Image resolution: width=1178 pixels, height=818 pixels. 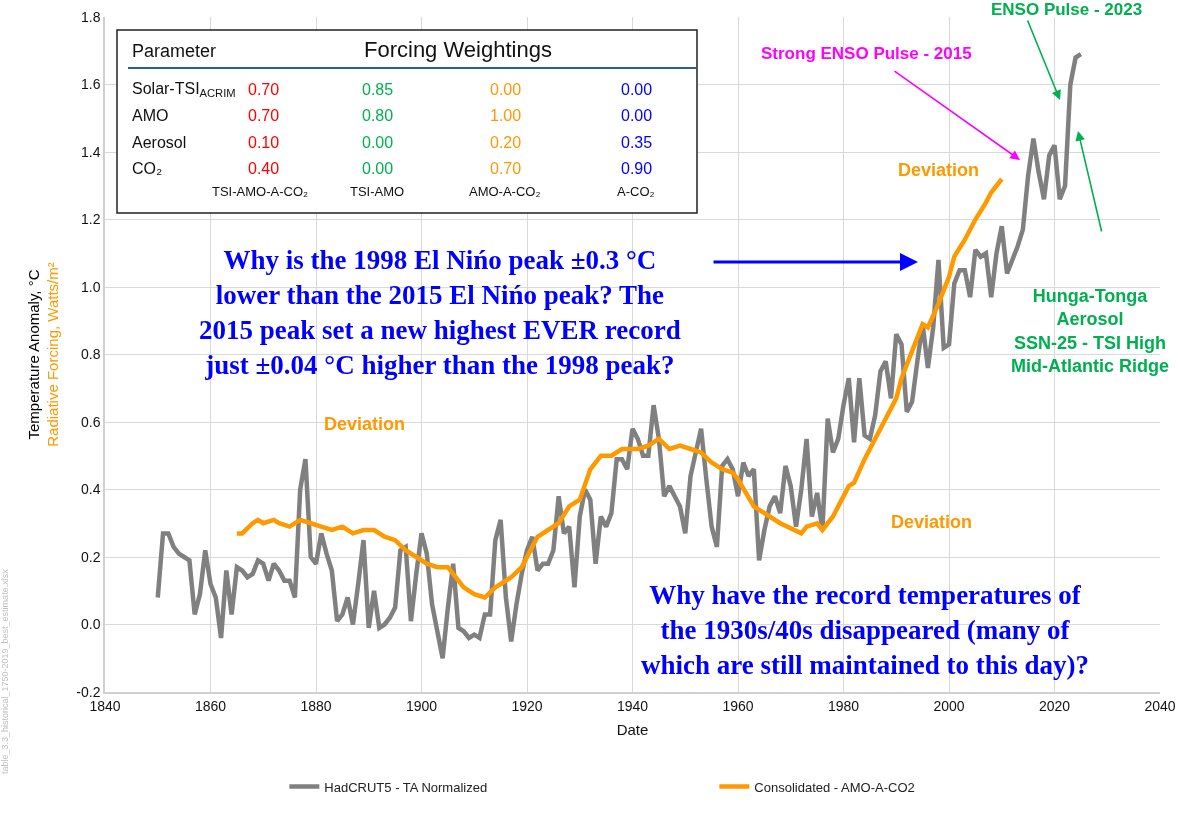 I want to click on annotation: AMO, so click(x=150, y=115).